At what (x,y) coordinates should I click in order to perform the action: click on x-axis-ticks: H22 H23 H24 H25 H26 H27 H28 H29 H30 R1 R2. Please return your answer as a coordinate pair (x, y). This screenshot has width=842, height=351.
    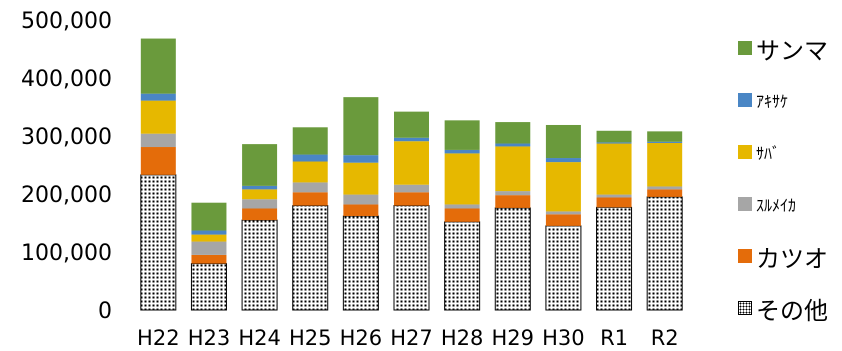
    Looking at the image, I should click on (408, 338).